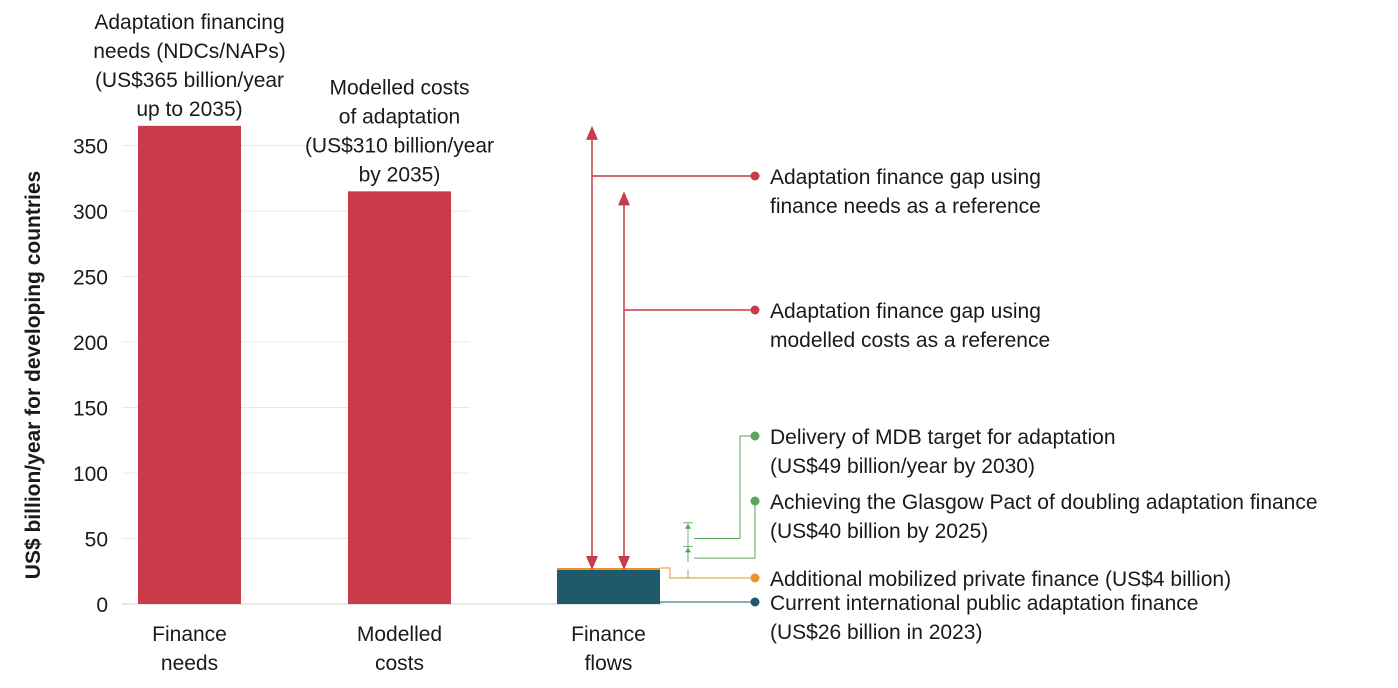 Image resolution: width=1398 pixels, height=688 pixels. Describe the element at coordinates (755, 310) in the screenshot. I see `legend-dot-gap_modelled` at that location.